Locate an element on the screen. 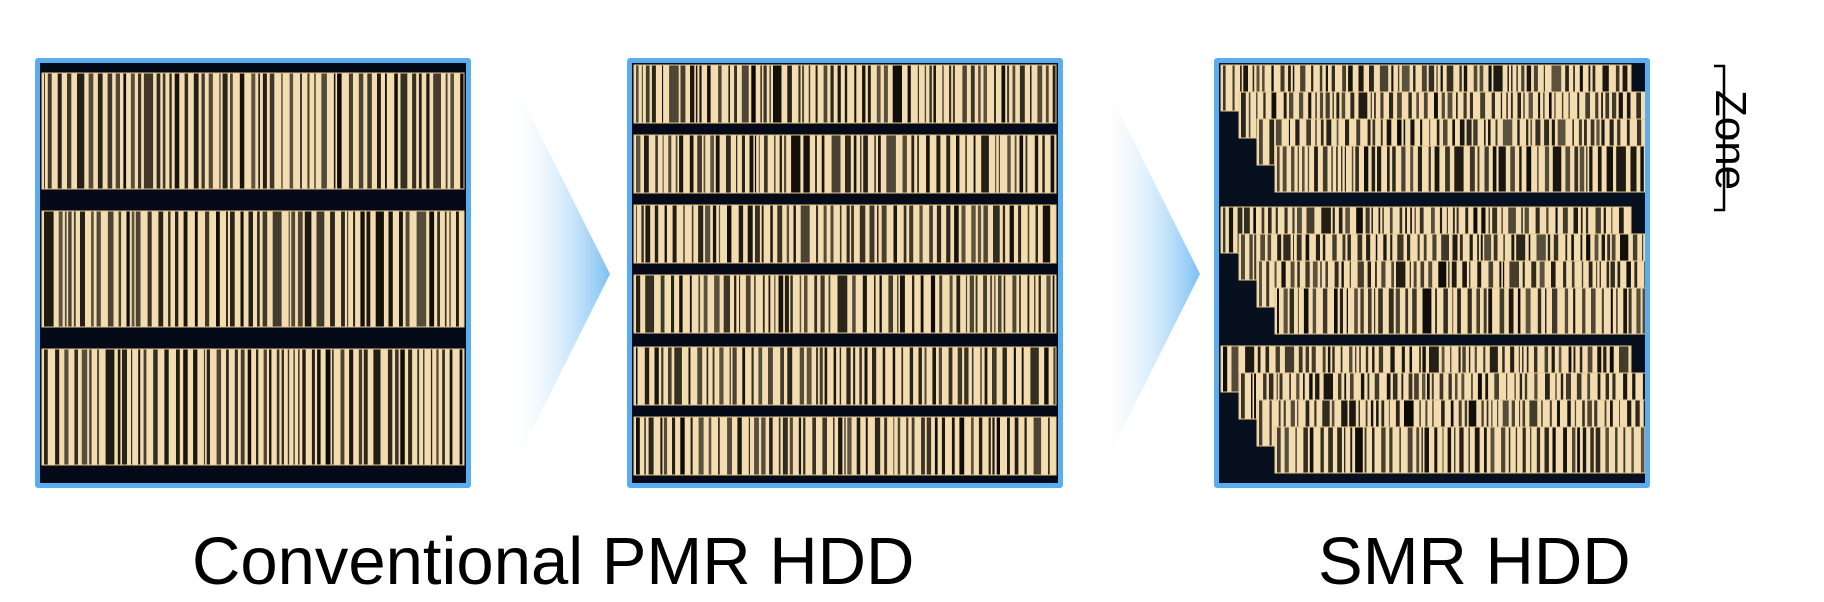 This screenshot has height=602, width=1824. zone-label-container: Zone is located at coordinates (1730, 140).